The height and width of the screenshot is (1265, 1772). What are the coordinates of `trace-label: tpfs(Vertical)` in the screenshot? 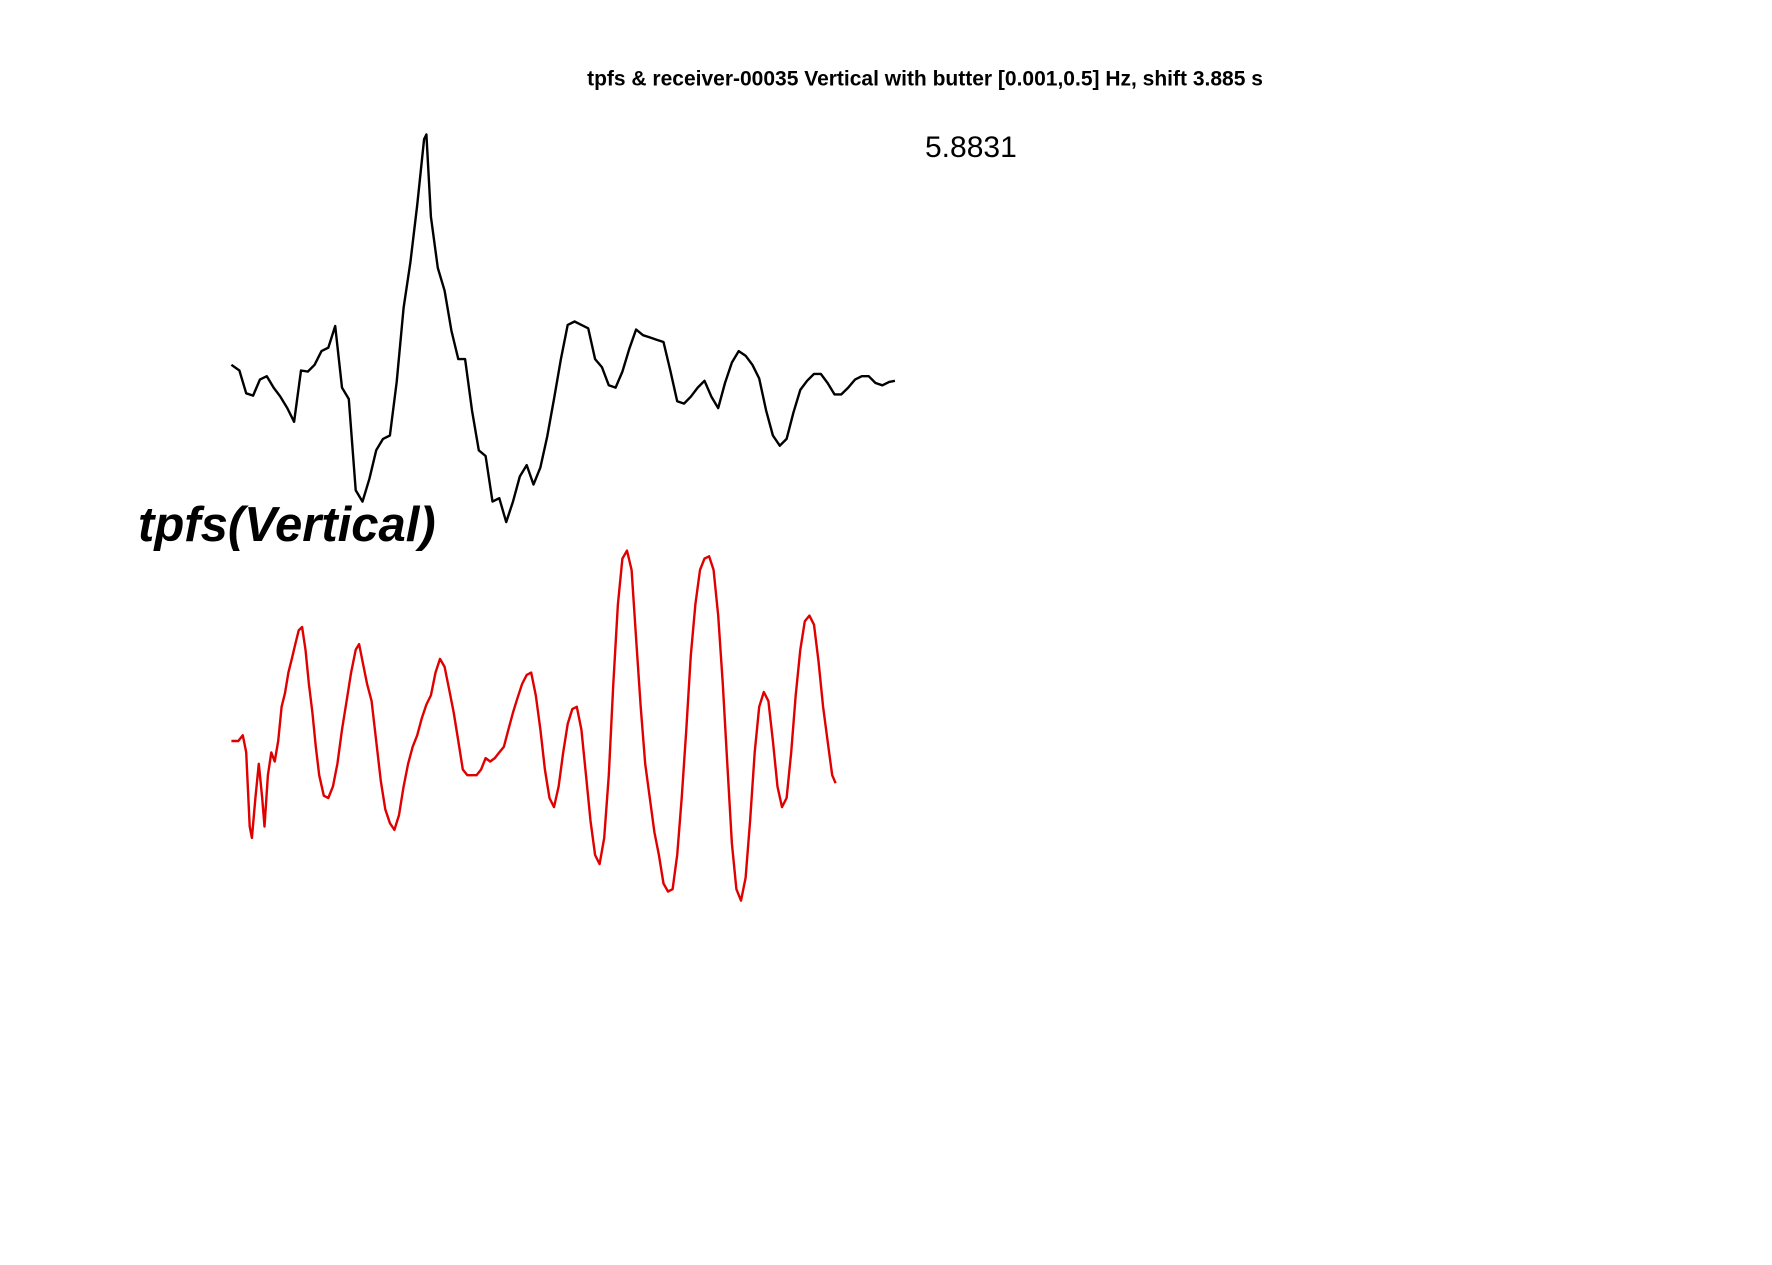 It's located at (287, 525).